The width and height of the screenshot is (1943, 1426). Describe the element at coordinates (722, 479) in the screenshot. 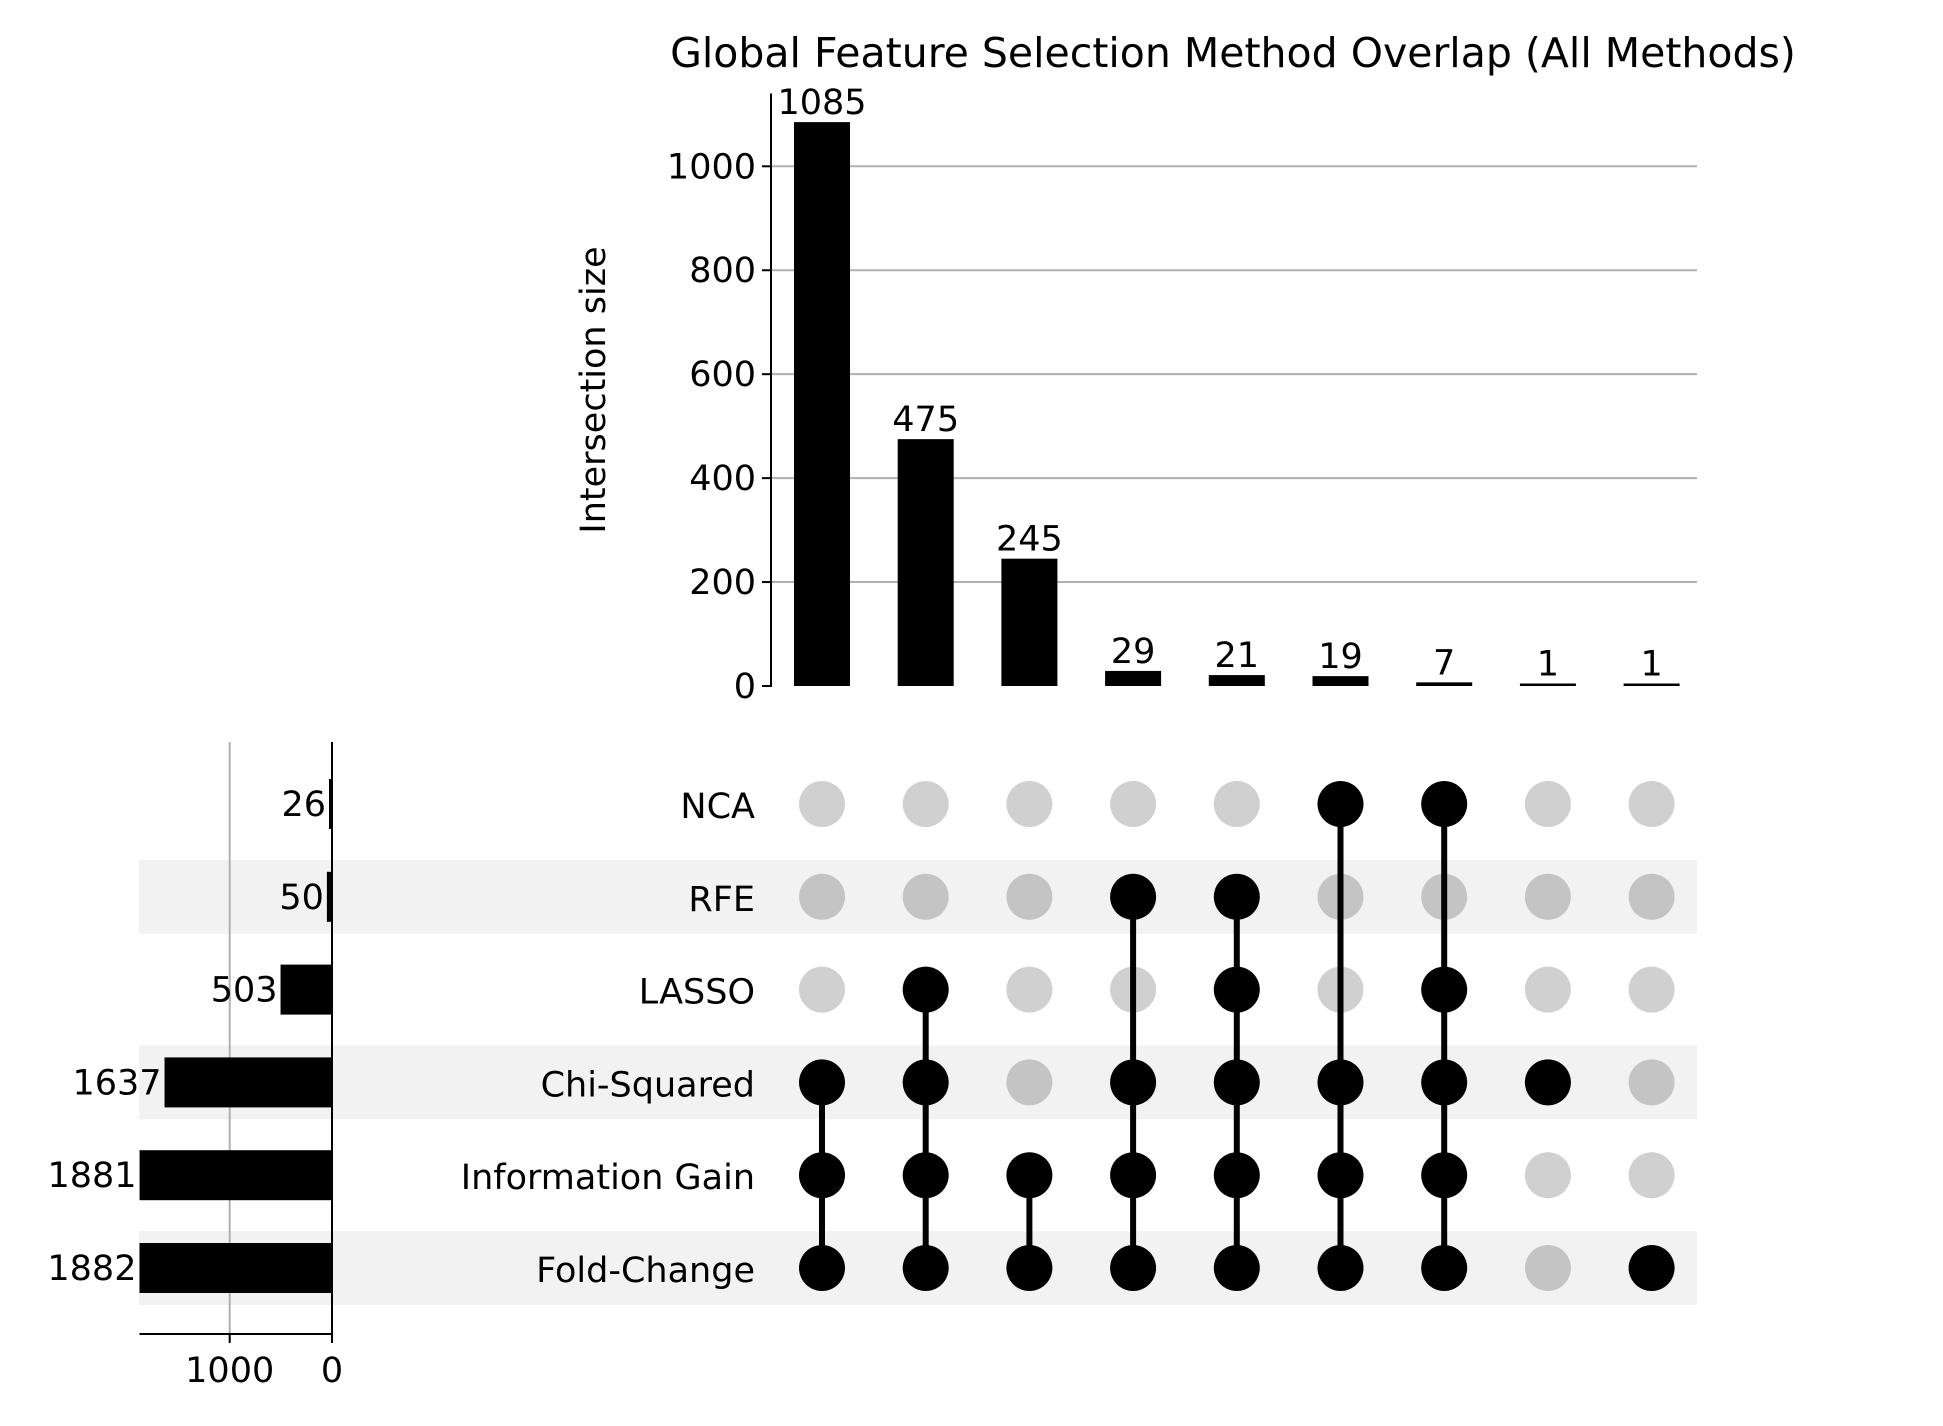

I see `y-tick-label-400: 400` at that location.